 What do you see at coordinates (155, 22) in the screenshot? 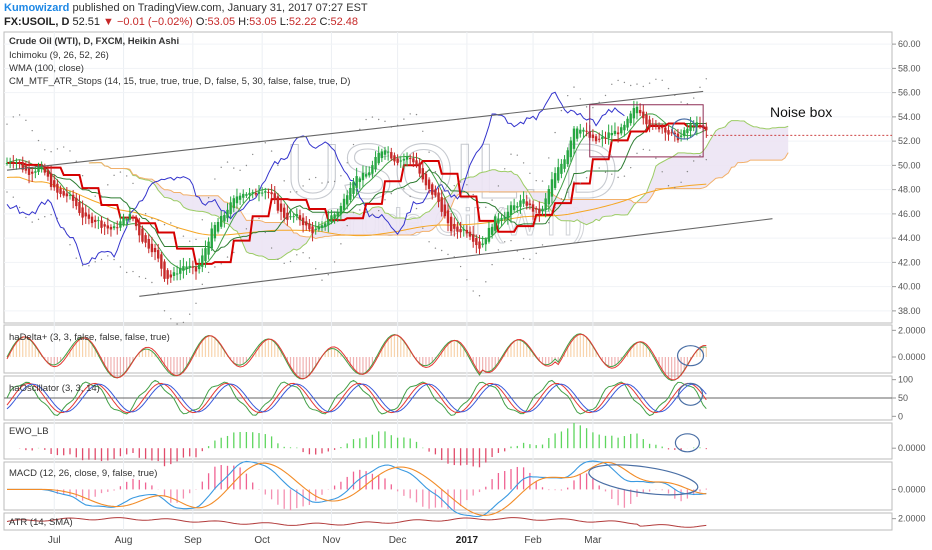
I see `price-change: −0.01 (−0.02%)` at bounding box center [155, 22].